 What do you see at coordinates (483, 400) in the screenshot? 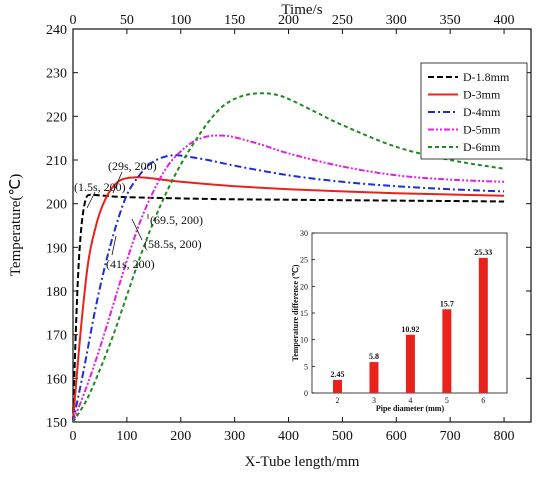
I see `inset-x-tick-label: 6` at bounding box center [483, 400].